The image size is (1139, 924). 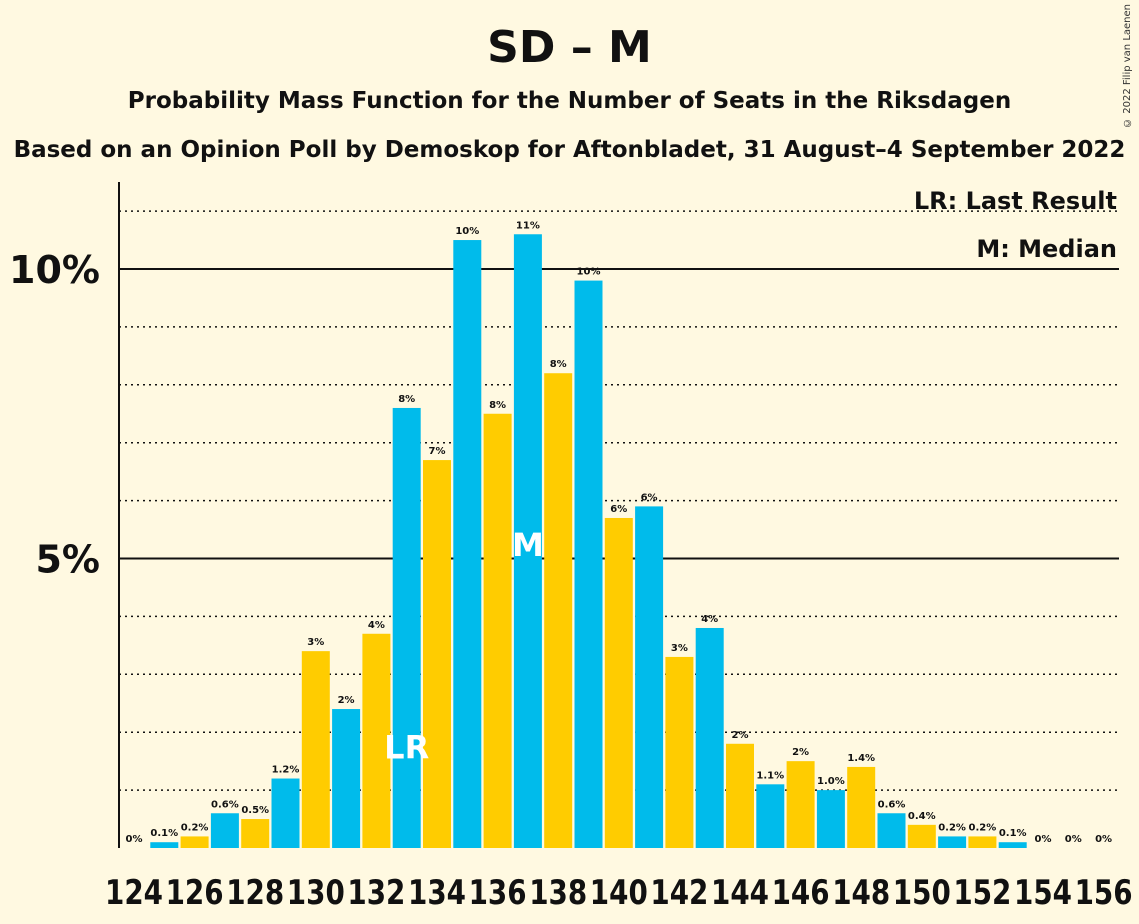 I want to click on x-tick-label: 140, so click(x=619, y=893).